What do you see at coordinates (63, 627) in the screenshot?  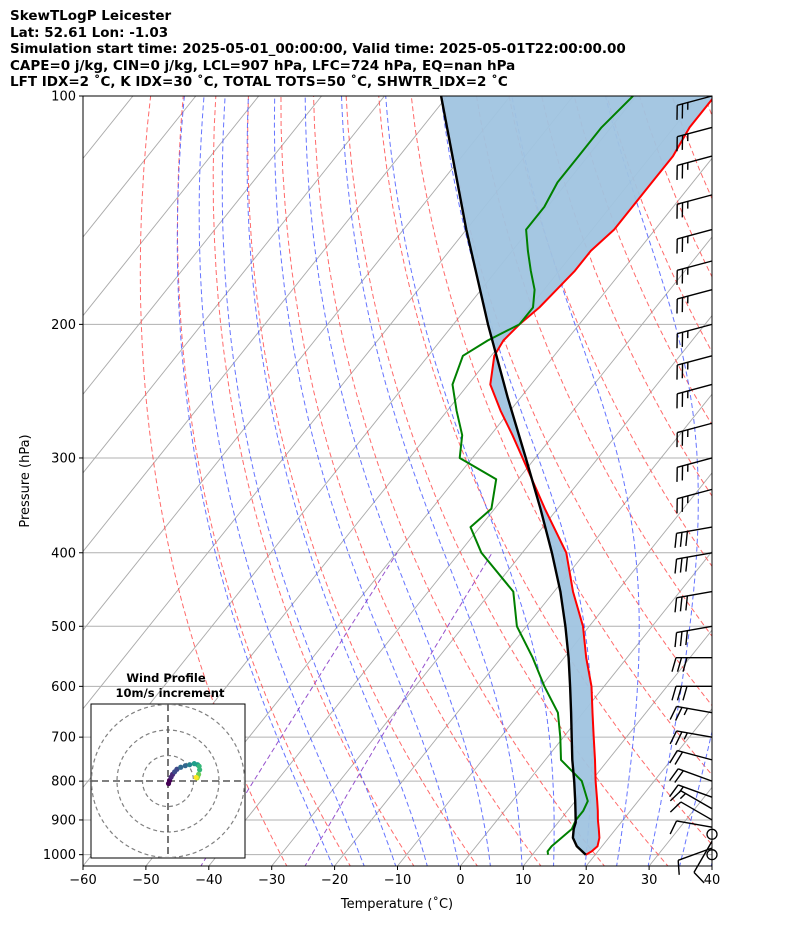 I see `y-tick-label: 500` at bounding box center [63, 627].